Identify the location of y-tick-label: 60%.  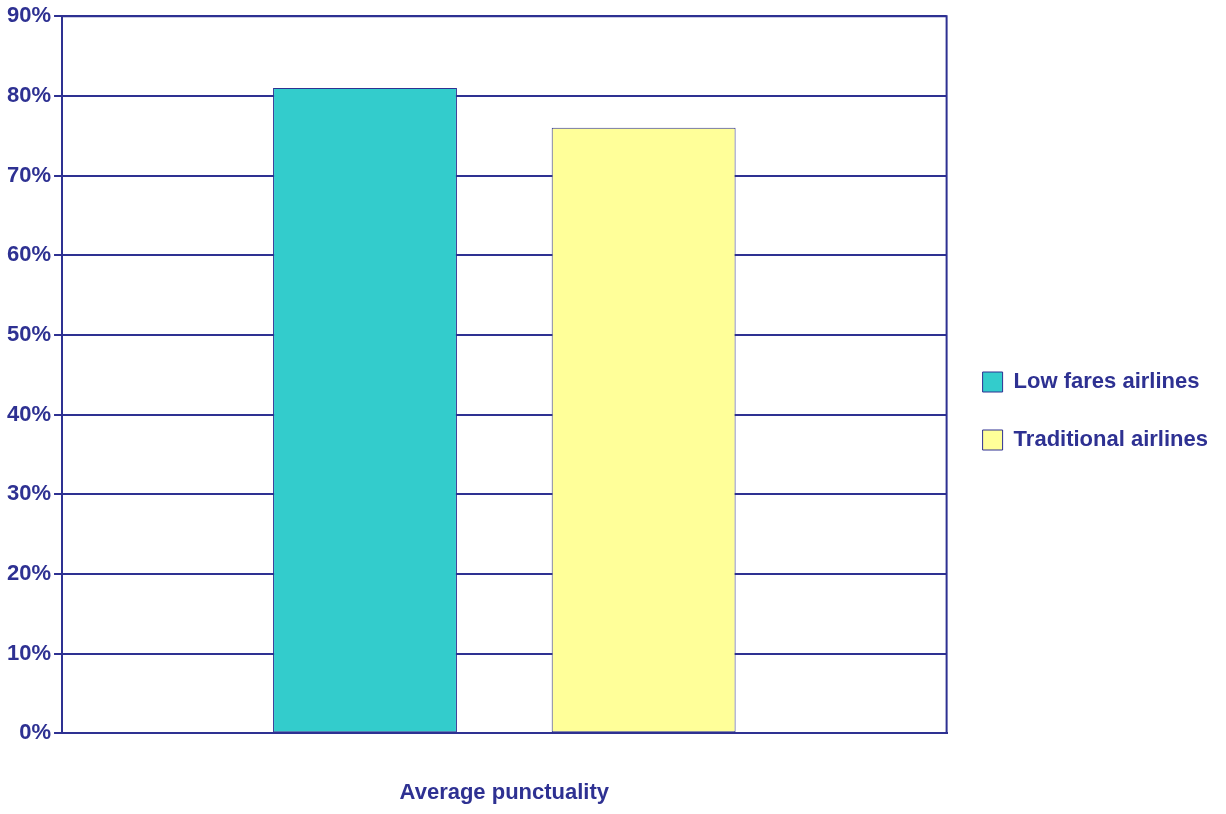
(29, 254).